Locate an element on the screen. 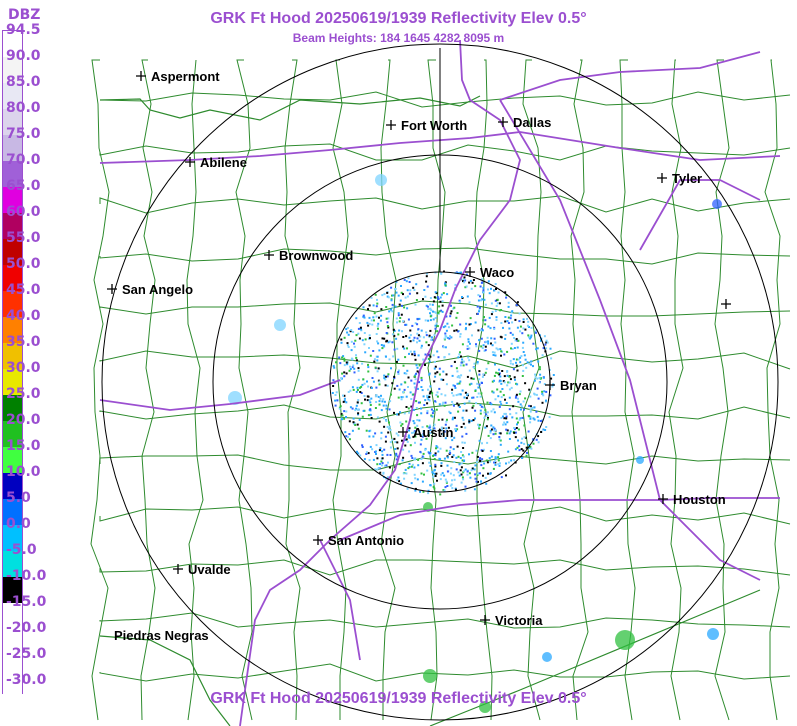  city-label: Abilene is located at coordinates (223, 162).